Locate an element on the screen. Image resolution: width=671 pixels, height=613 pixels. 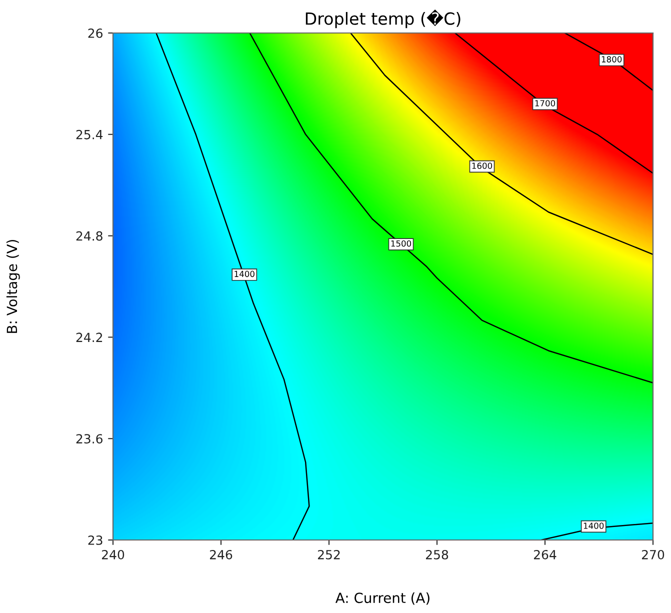
line-series is located at coordinates (553, 103).